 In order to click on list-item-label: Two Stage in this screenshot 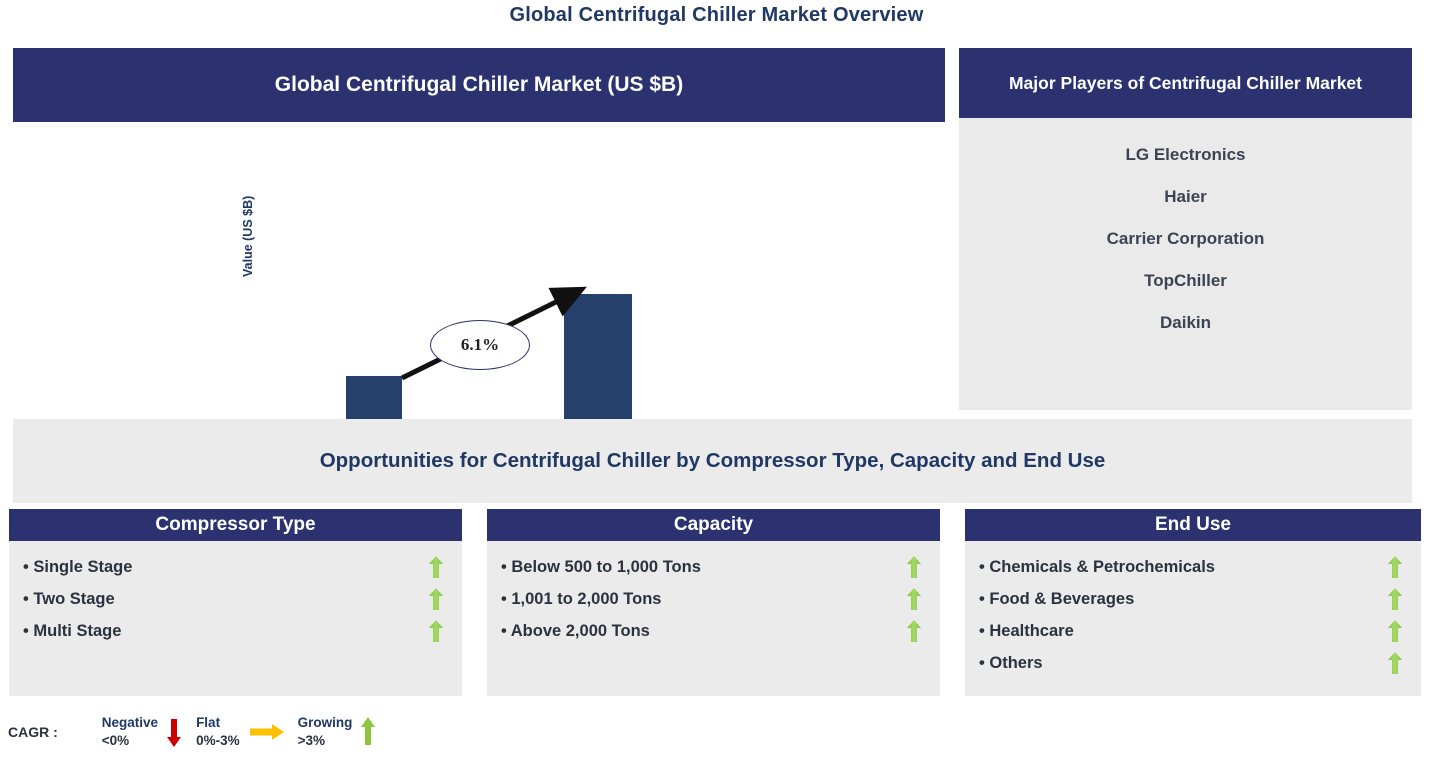, I will do `click(68, 599)`.